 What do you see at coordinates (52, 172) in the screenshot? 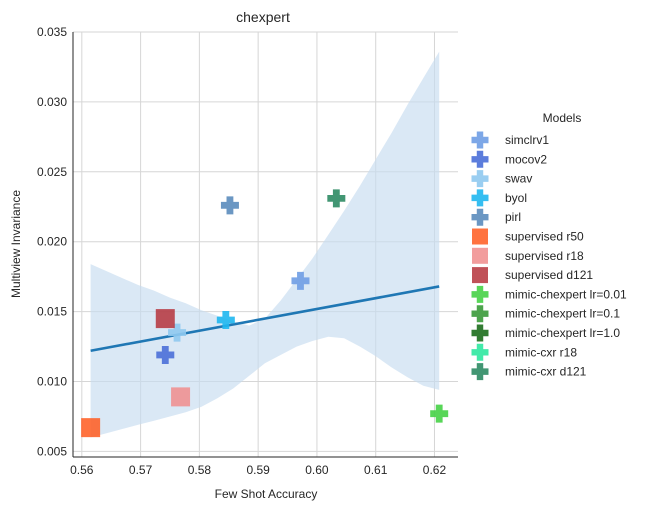
I see `y-tick-label: 0.025` at bounding box center [52, 172].